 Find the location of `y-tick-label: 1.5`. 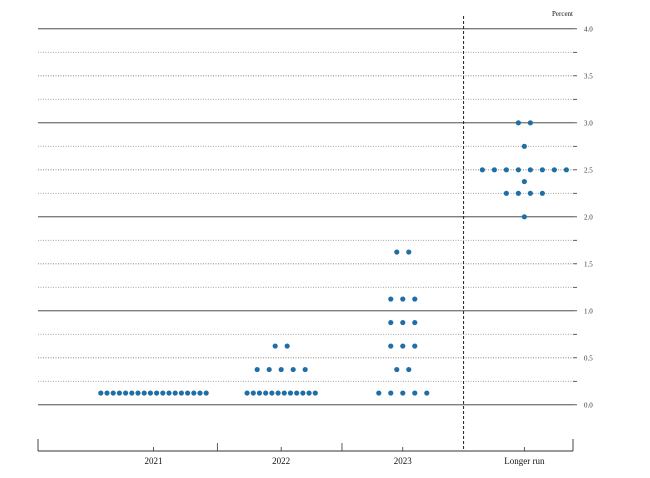

y-tick-label: 1.5 is located at coordinates (588, 264).